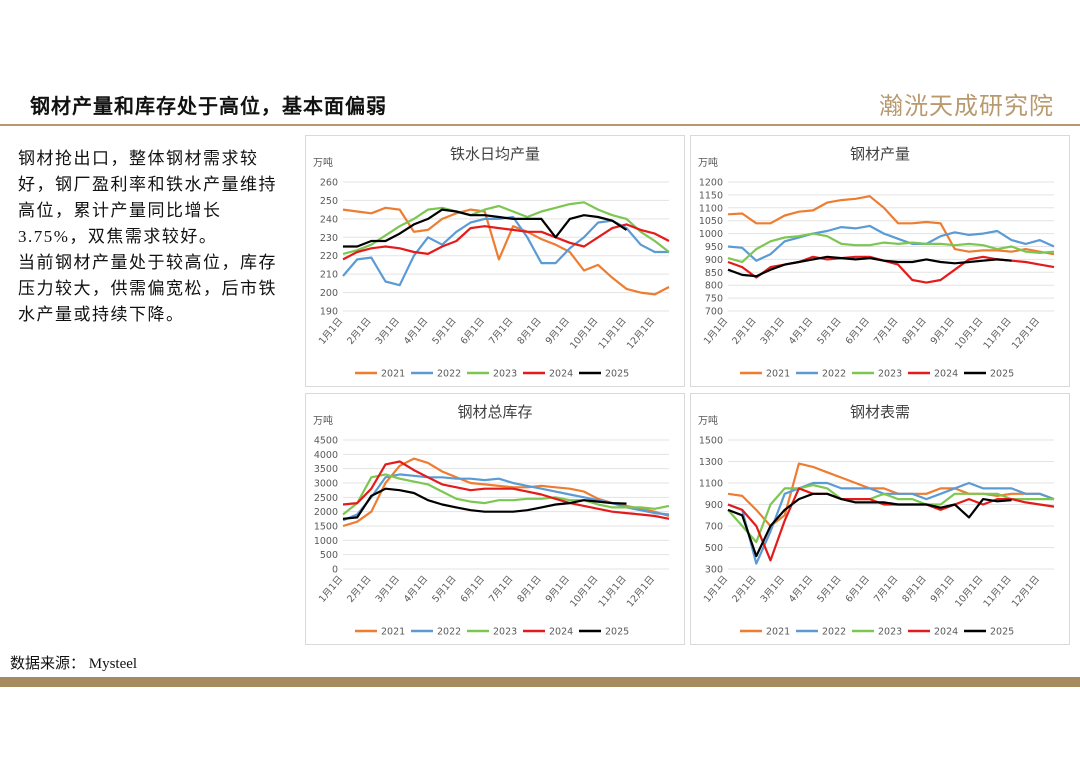 The image size is (1080, 764). I want to click on y-tick-label: 200, so click(329, 293).